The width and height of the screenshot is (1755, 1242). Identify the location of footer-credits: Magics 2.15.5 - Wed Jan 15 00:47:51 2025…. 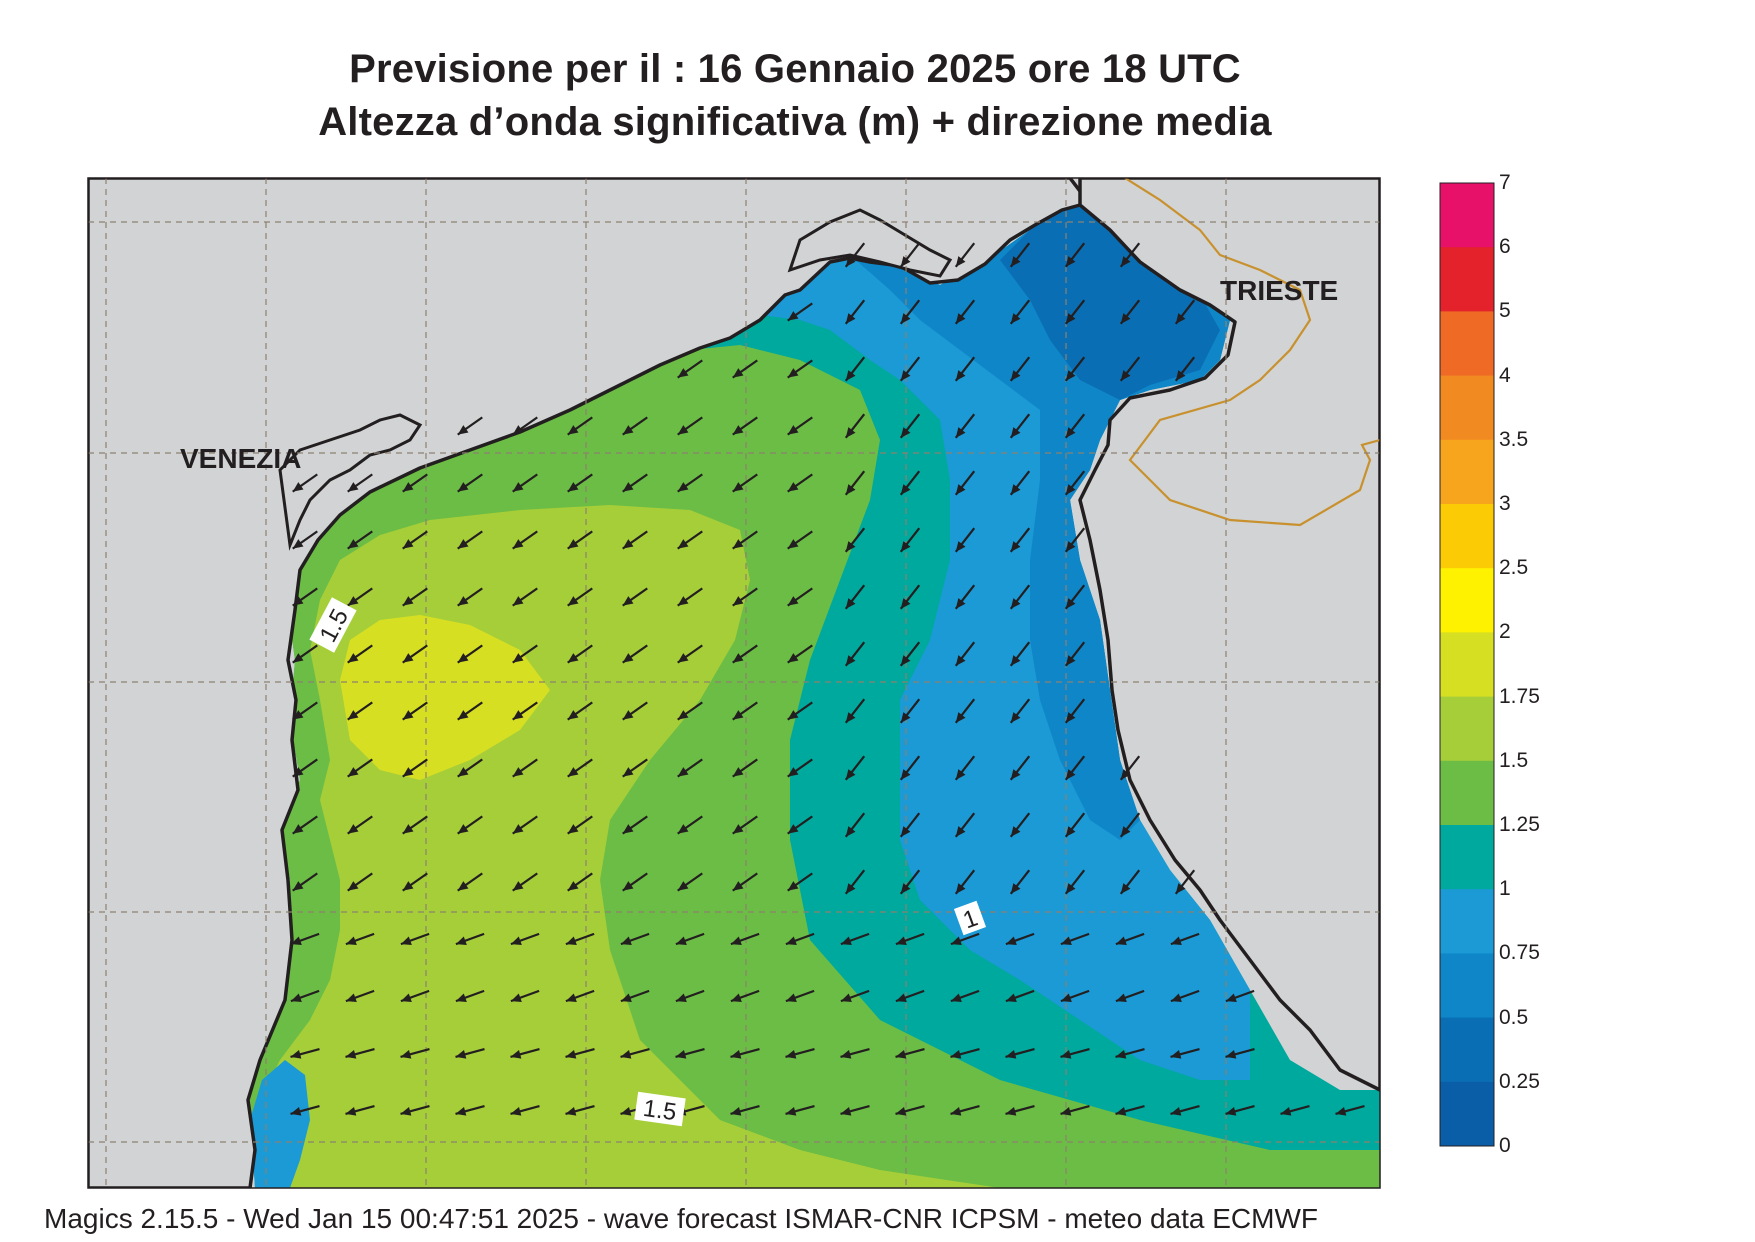
(681, 1219).